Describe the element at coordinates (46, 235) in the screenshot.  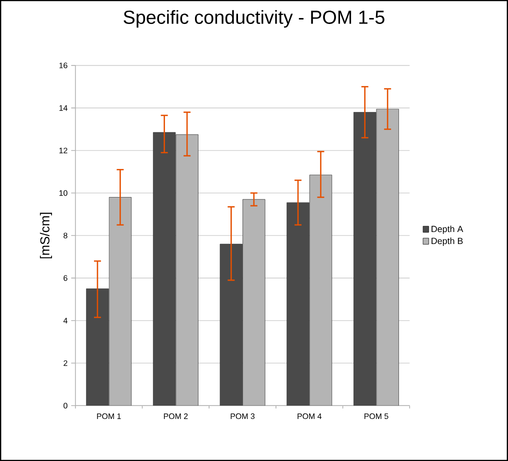
I see `y-axis-title: [mS/cm]` at that location.